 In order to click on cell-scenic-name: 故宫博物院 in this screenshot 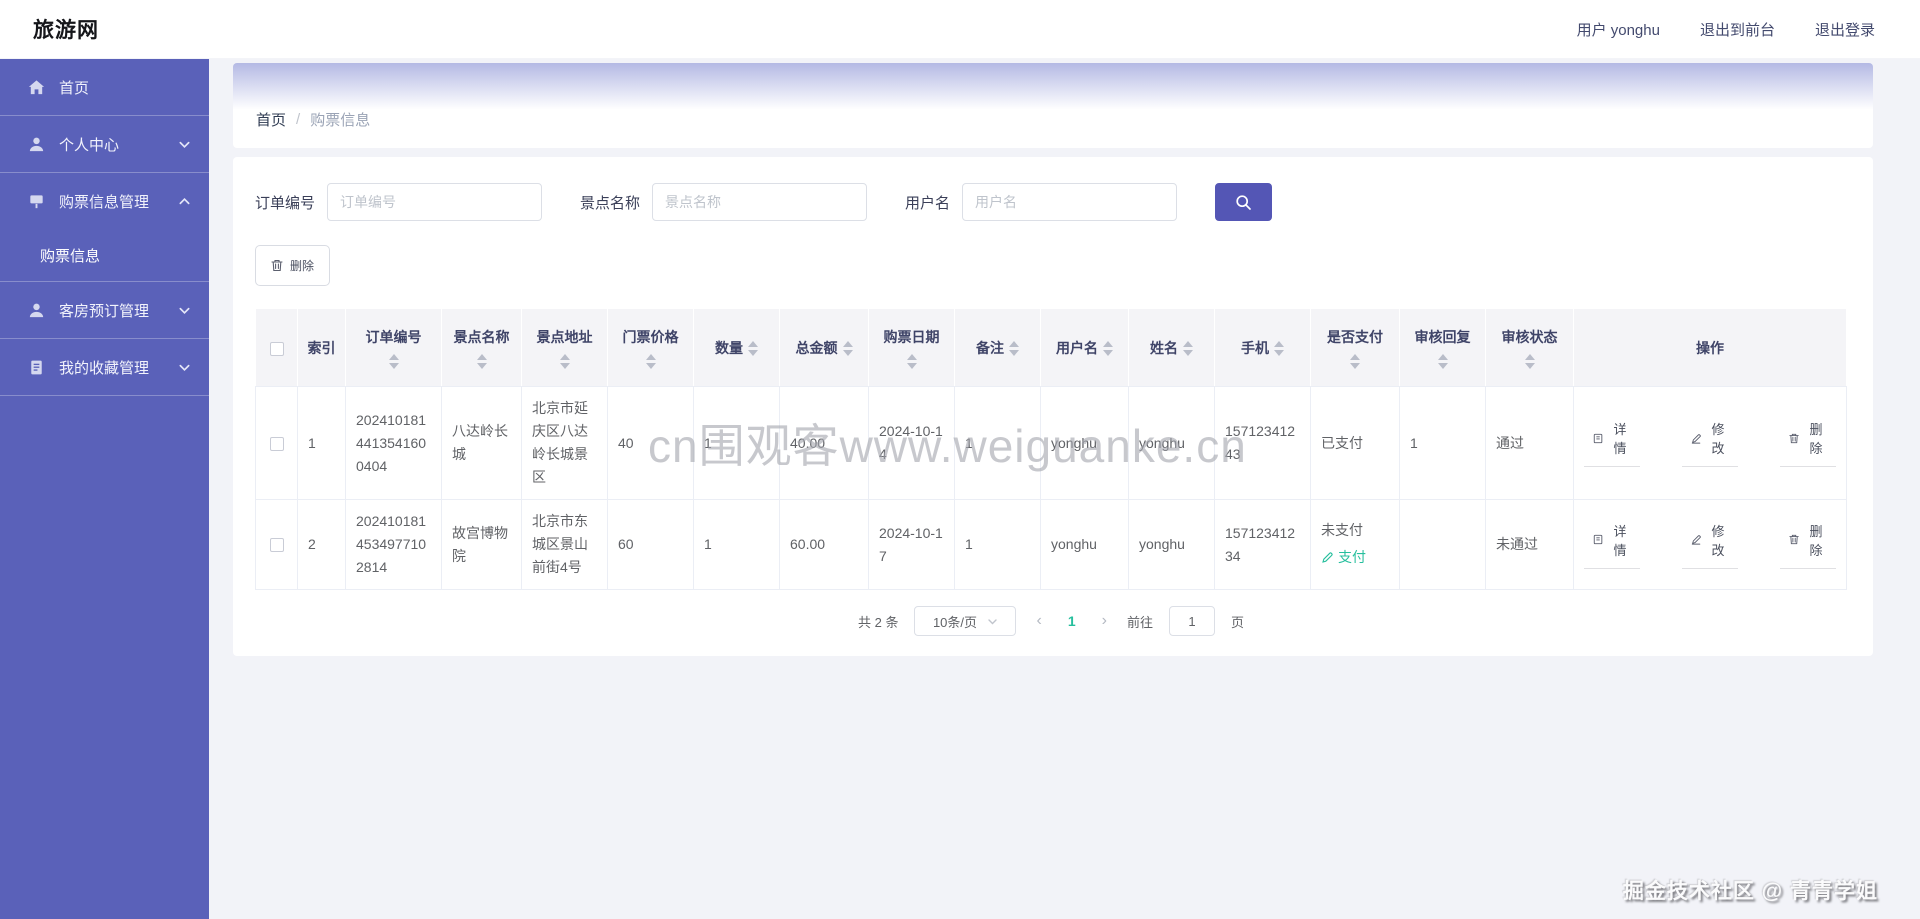, I will do `click(481, 544)`.